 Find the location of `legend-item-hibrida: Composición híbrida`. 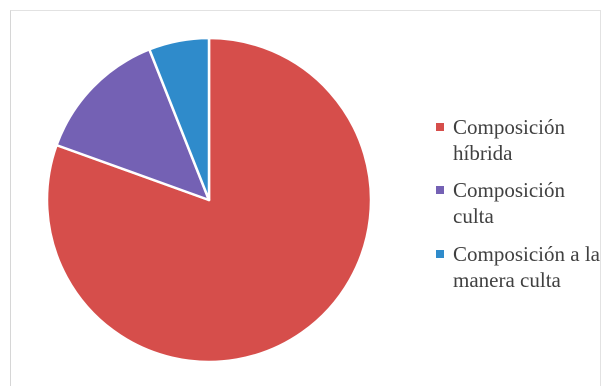

legend-item-hibrida: Composición híbrida is located at coordinates (519, 140).